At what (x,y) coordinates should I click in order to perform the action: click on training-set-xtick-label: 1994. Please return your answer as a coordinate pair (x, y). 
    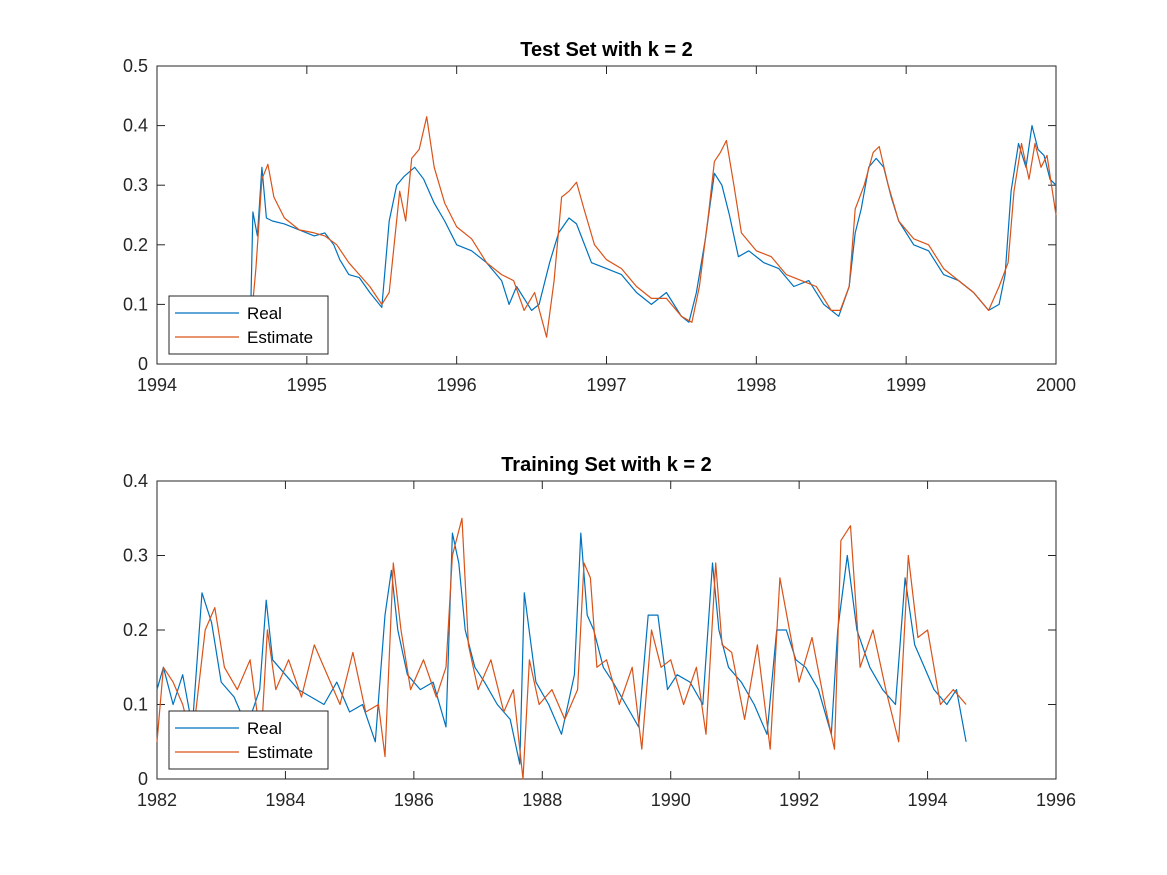
    Looking at the image, I should click on (928, 800).